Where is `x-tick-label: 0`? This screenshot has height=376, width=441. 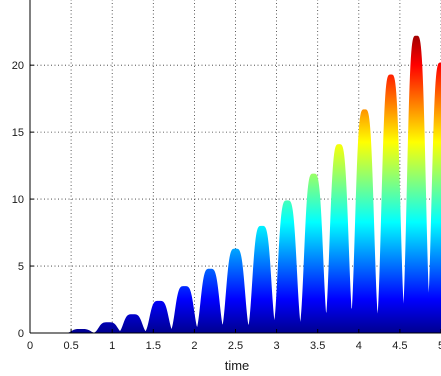 x-tick-label: 0 is located at coordinates (30, 346).